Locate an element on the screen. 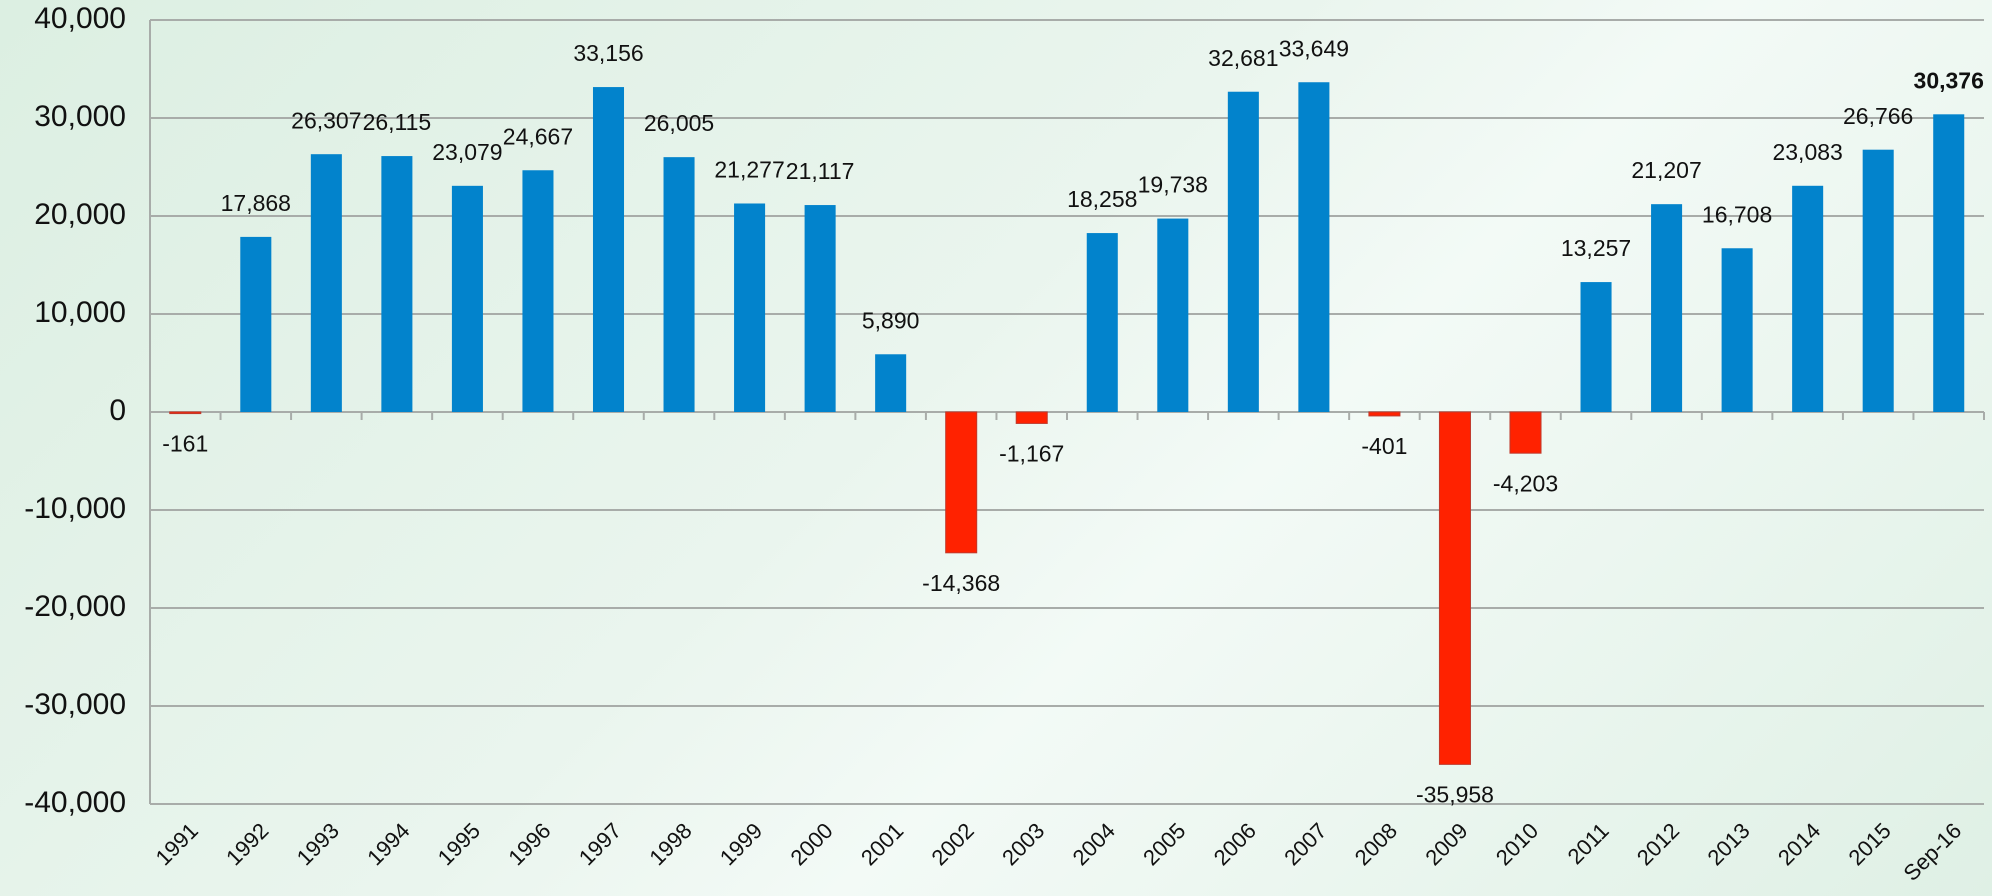 This screenshot has width=1992, height=896. y-tick-label: 0 is located at coordinates (117, 410).